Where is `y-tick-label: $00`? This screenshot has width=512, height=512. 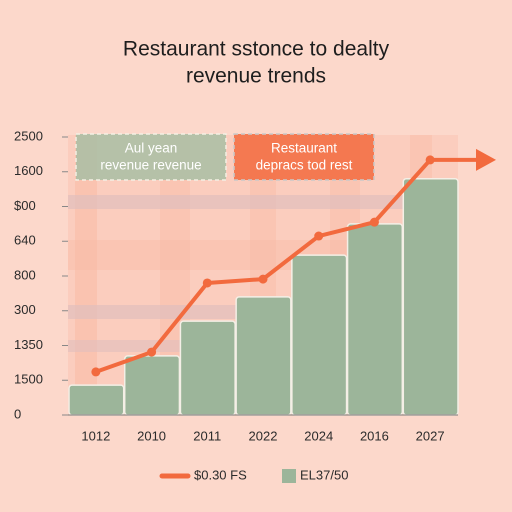 y-tick-label: $00 is located at coordinates (25, 205).